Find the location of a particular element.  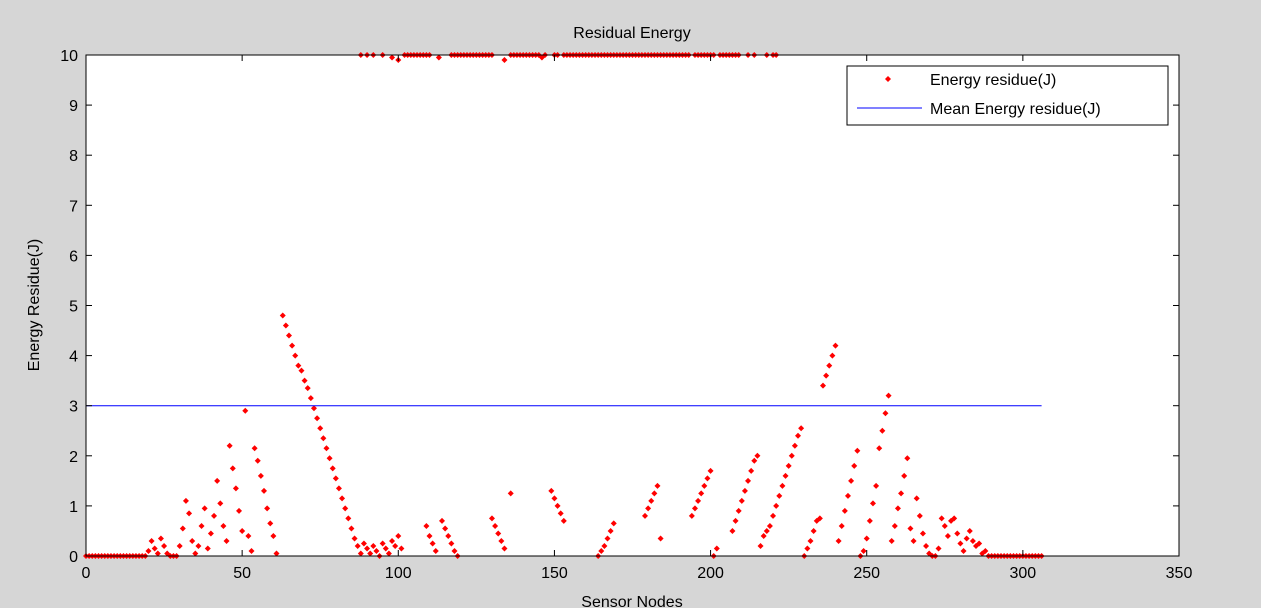

x-axis-label: Sensor Nodes is located at coordinates (631, 601).